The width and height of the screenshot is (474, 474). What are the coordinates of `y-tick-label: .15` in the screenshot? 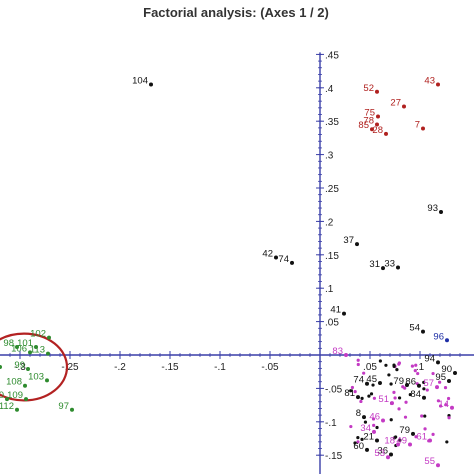 It's located at (332, 256).